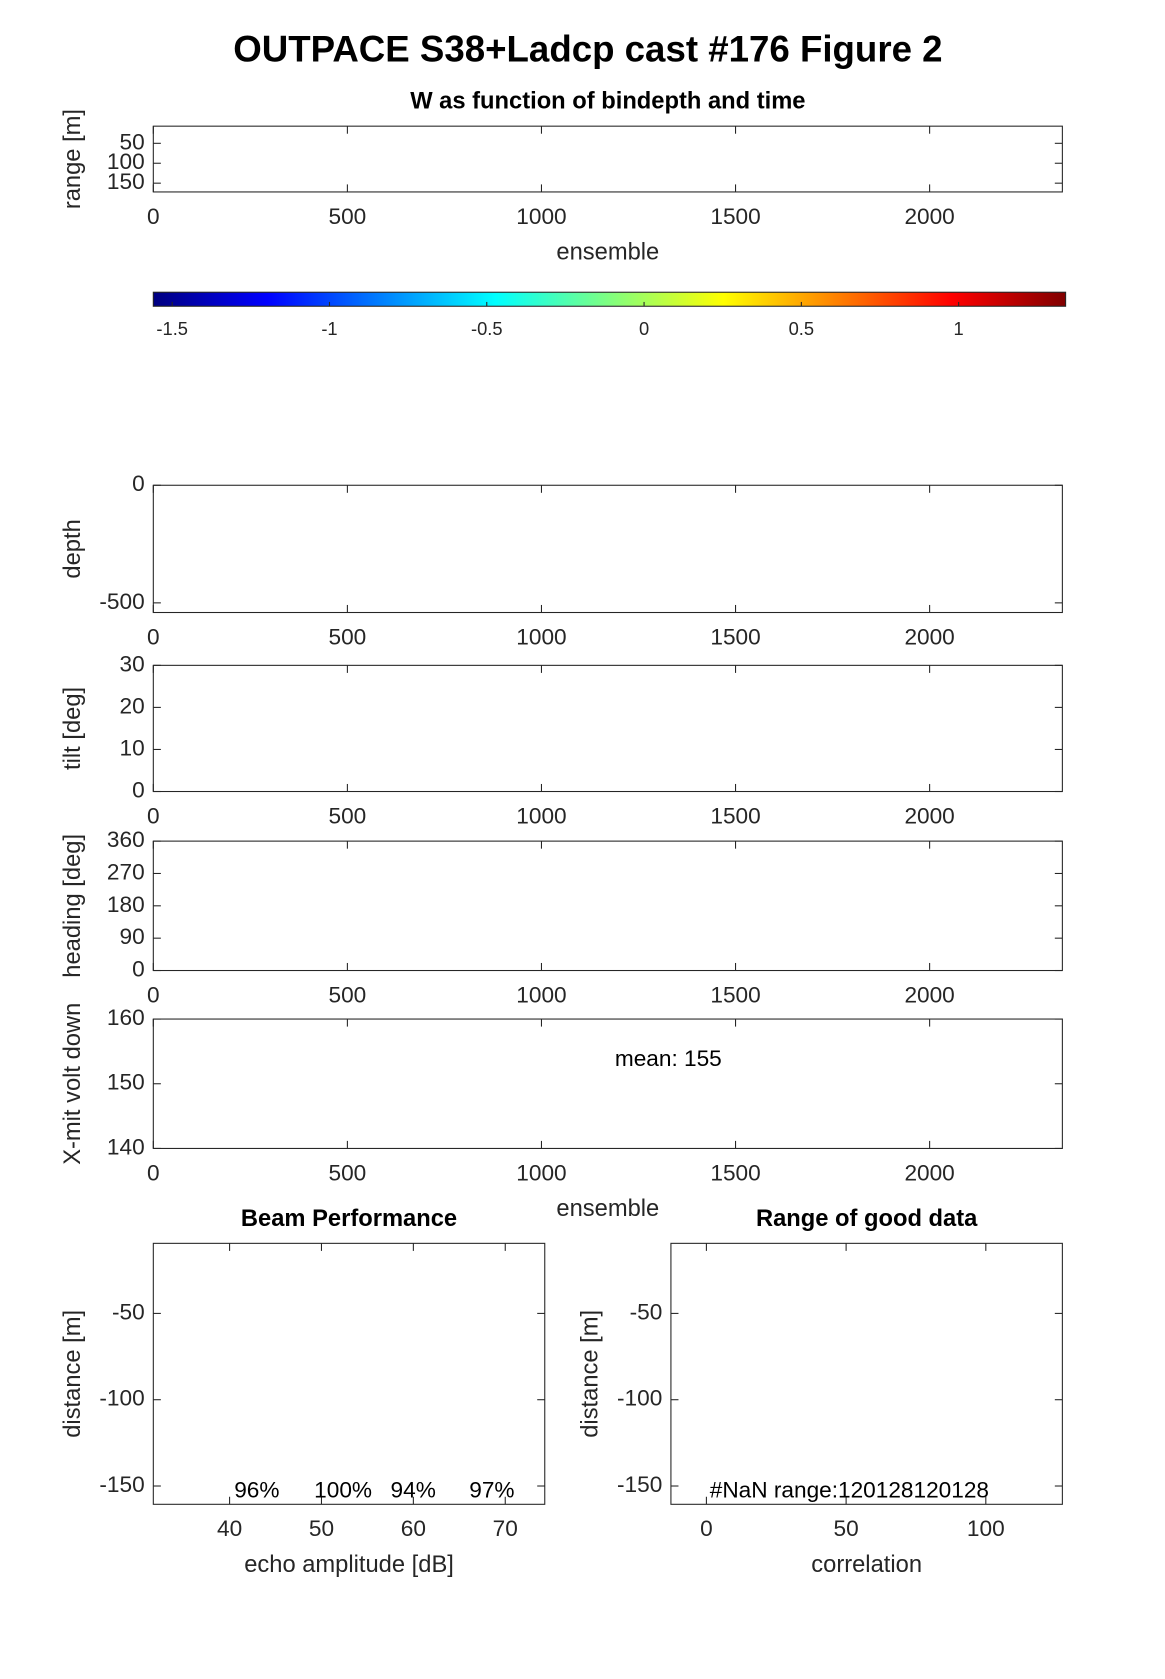 The image size is (1165, 1679). Describe the element at coordinates (607, 102) in the screenshot. I see `axes-title: W as function of bindepth and time` at that location.